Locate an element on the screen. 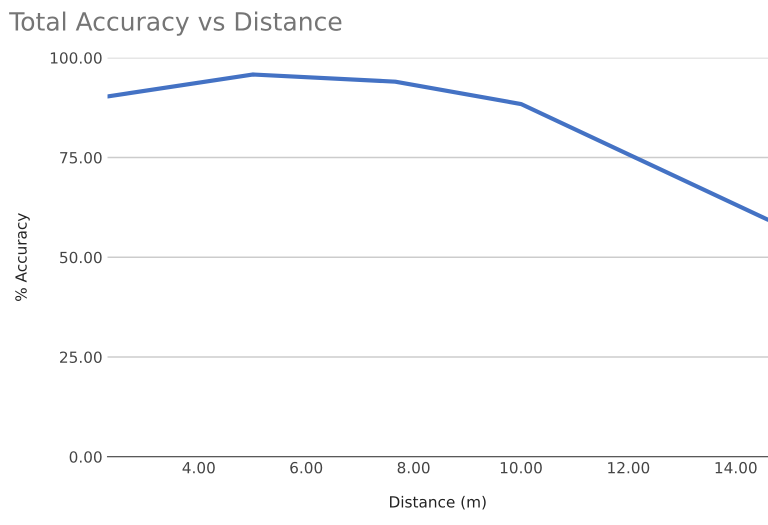  x-tick-label: 6.00 is located at coordinates (306, 468).